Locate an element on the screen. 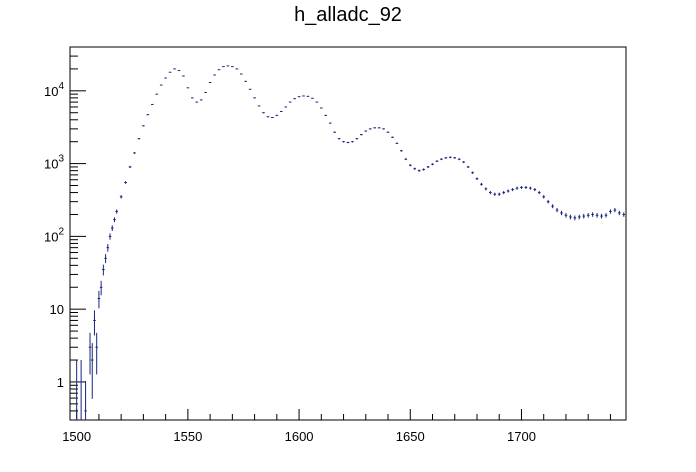 This screenshot has width=696, height=472. chart-title: h_alladc_92 is located at coordinates (348, 15).